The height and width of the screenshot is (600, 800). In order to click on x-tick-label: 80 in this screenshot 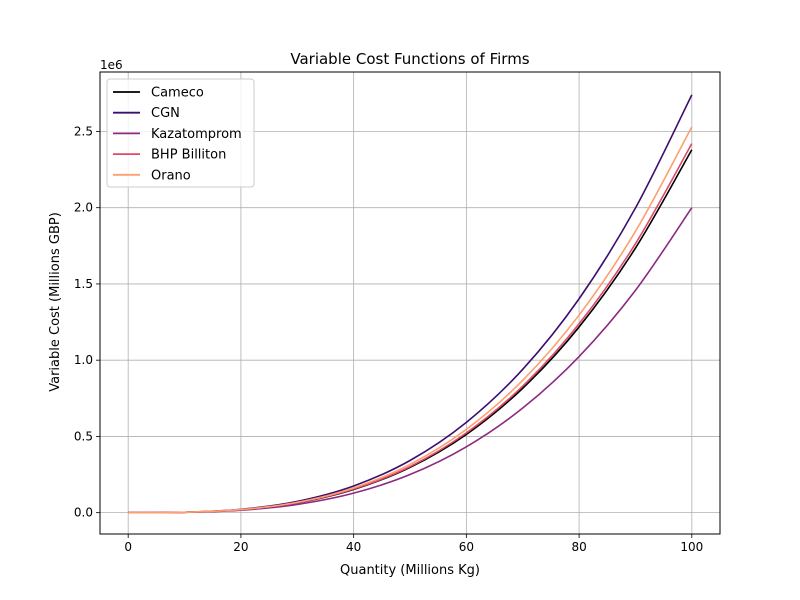, I will do `click(578, 547)`.